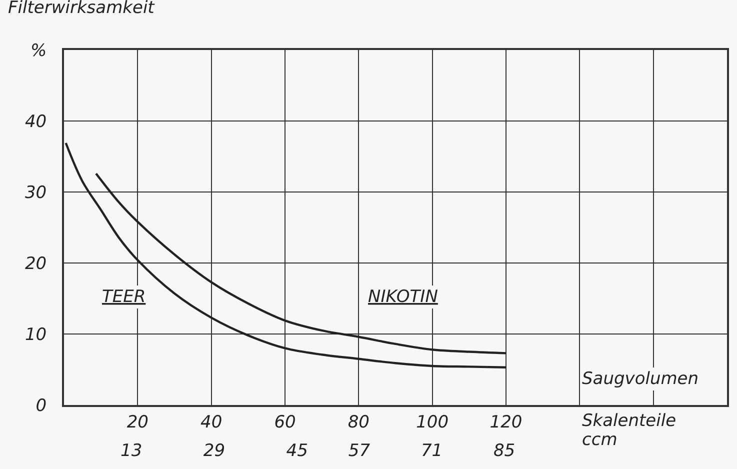  I want to click on x2-tick-label: 29, so click(214, 451).